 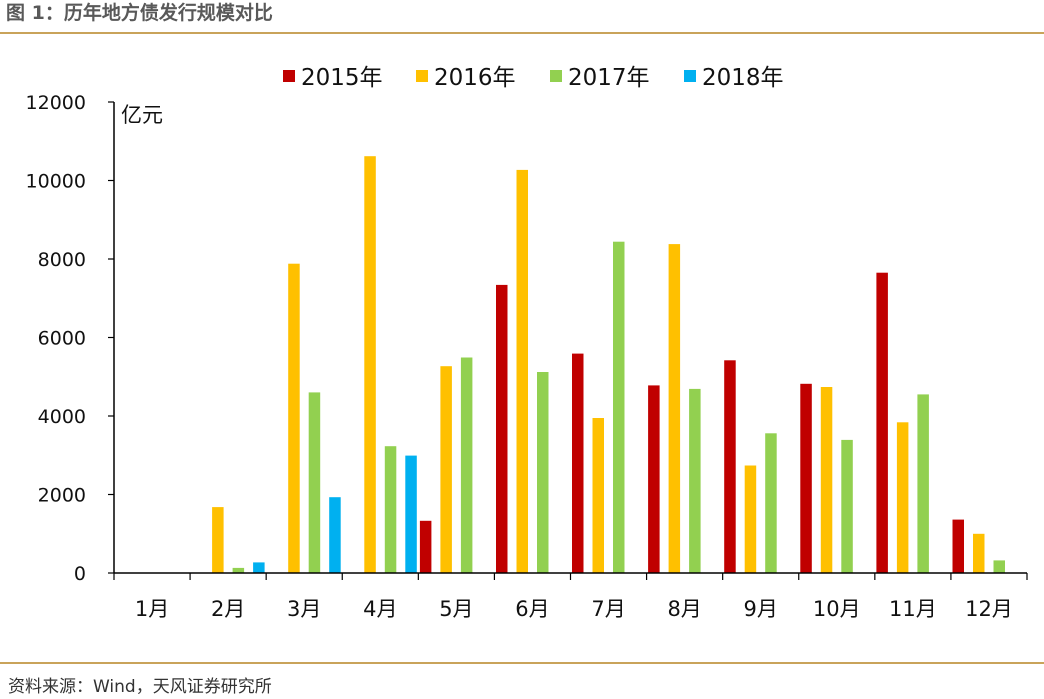 I want to click on legend: 2015年 2016年 2017年 2018年, so click(x=533, y=78).